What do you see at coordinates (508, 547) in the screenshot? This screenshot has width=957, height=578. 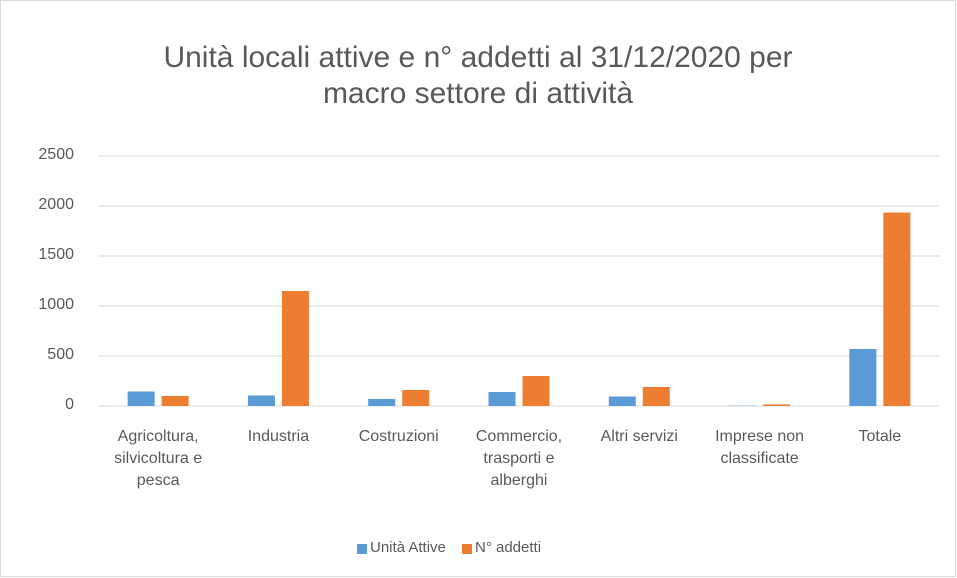 I see `legend-label: N° addetti` at bounding box center [508, 547].